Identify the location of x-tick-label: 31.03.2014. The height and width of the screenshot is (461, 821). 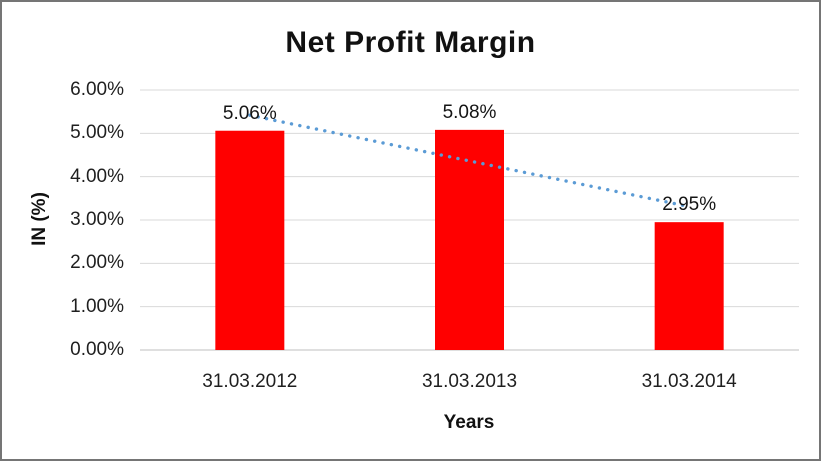
(689, 381).